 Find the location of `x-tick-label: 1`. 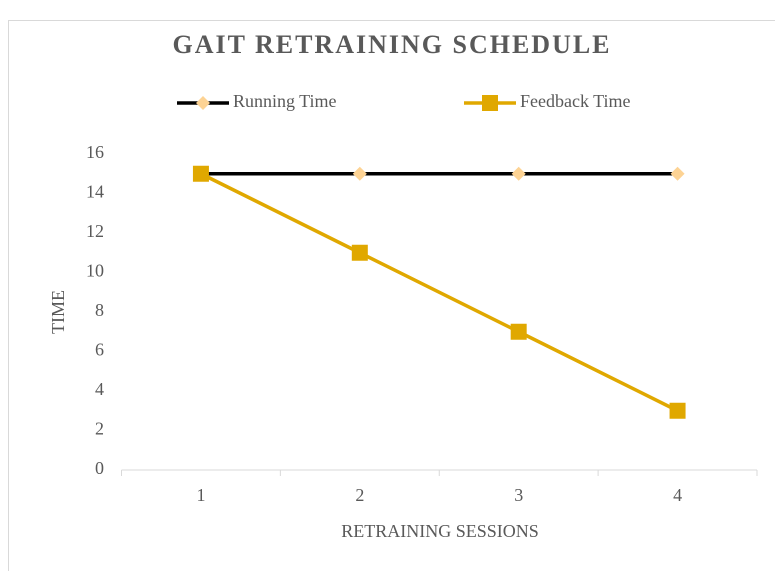

x-tick-label: 1 is located at coordinates (200, 495).